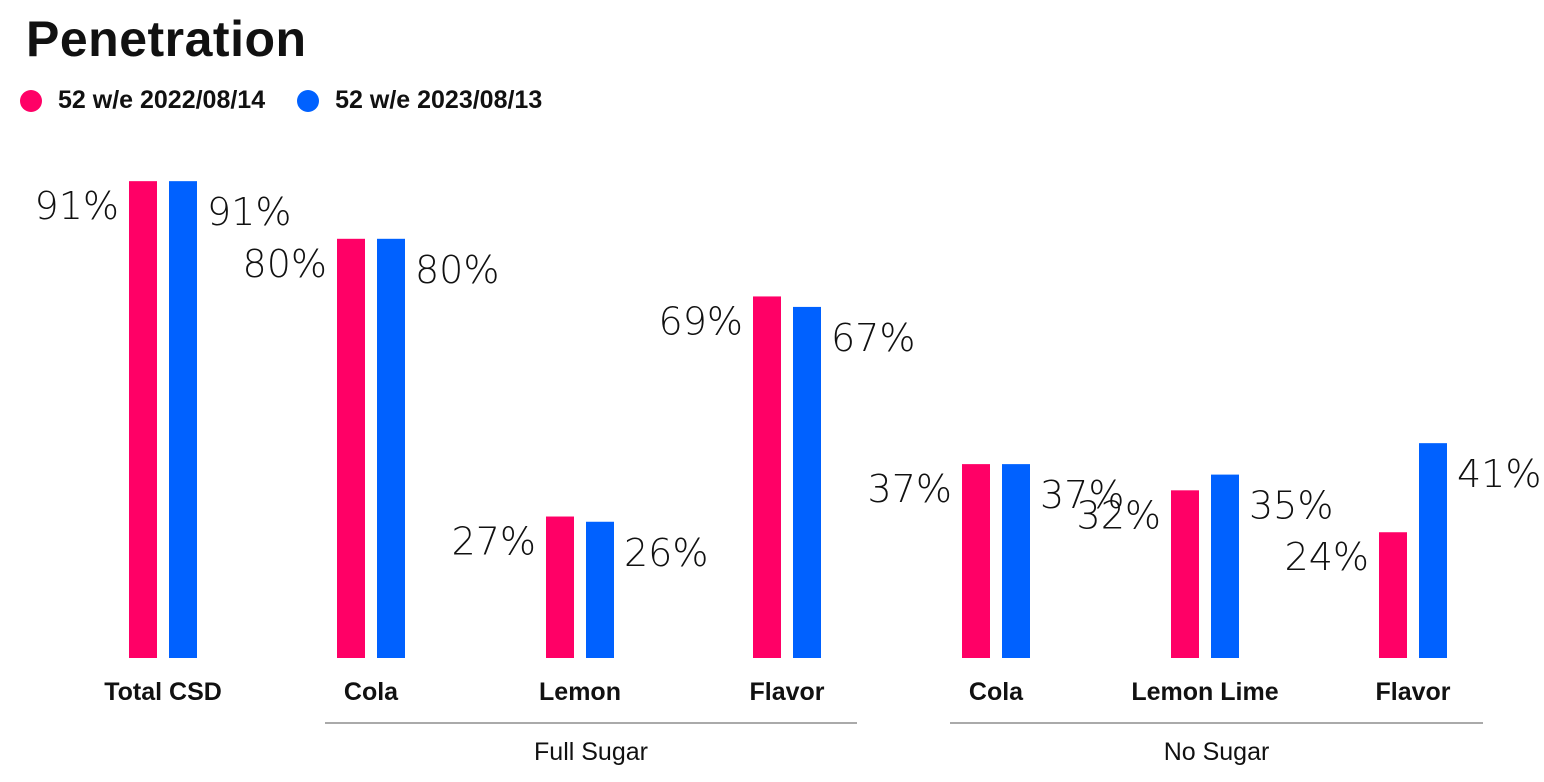 This screenshot has height=782, width=1544. What do you see at coordinates (371, 692) in the screenshot?
I see `category-label-cola-1: Cola` at bounding box center [371, 692].